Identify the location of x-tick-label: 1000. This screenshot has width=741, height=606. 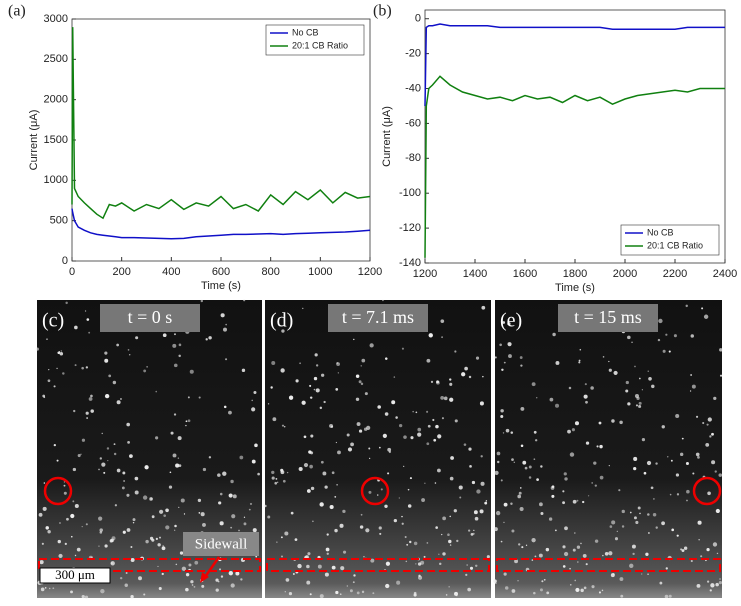
(320, 272).